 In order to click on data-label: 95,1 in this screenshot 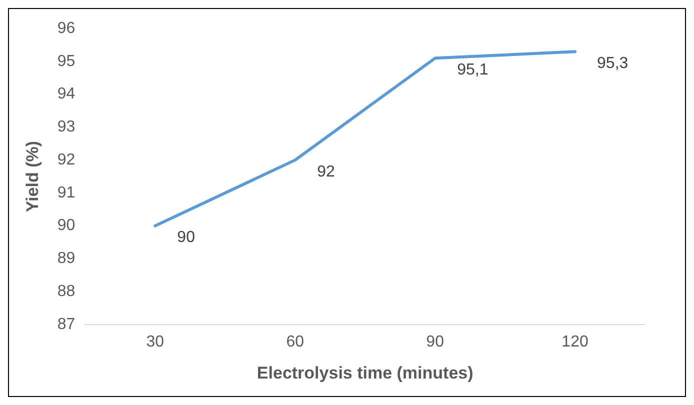, I will do `click(472, 70)`.